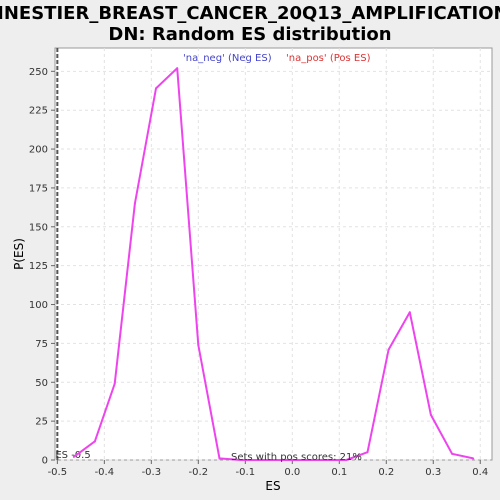 The width and height of the screenshot is (500, 500). Describe the element at coordinates (292, 472) in the screenshot. I see `x-tick-label: 0.0` at that location.